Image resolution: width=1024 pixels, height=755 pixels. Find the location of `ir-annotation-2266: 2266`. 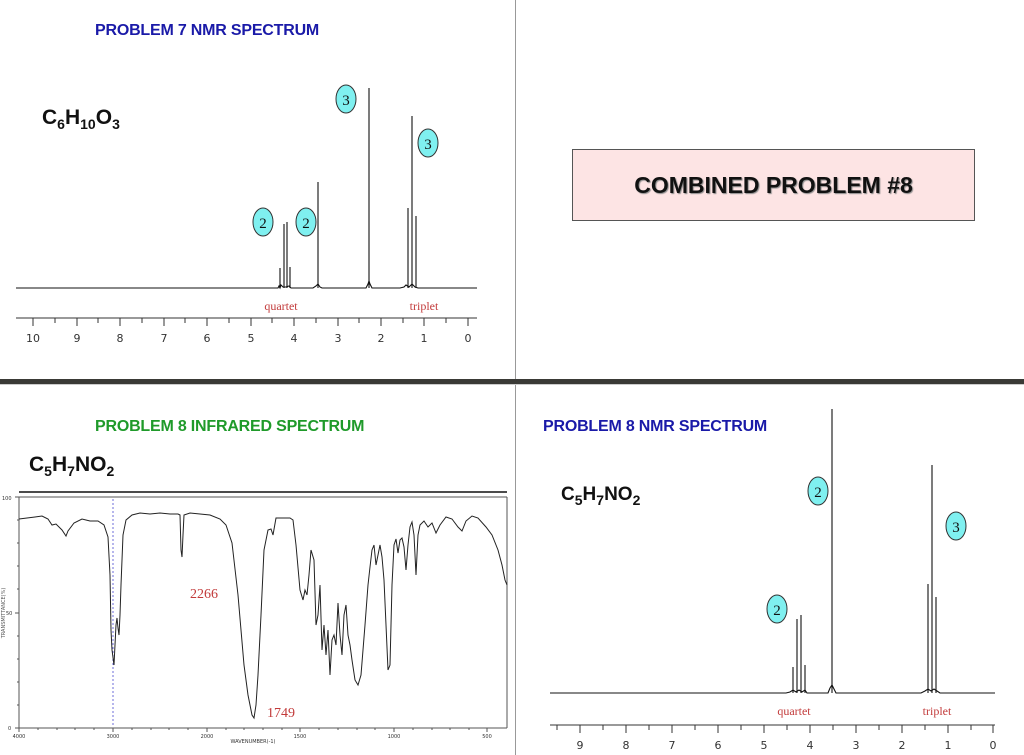

ir-annotation-2266: 2266 is located at coordinates (204, 594).